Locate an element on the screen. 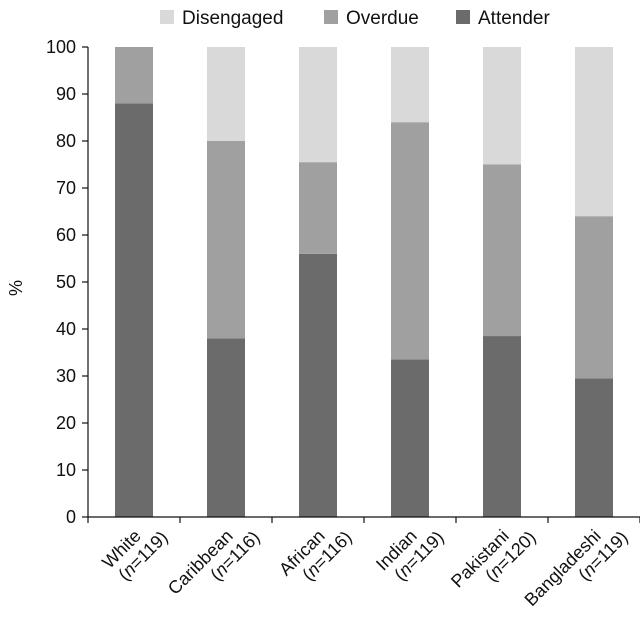 The width and height of the screenshot is (640, 626). y-tick-label: 20 is located at coordinates (66, 423).